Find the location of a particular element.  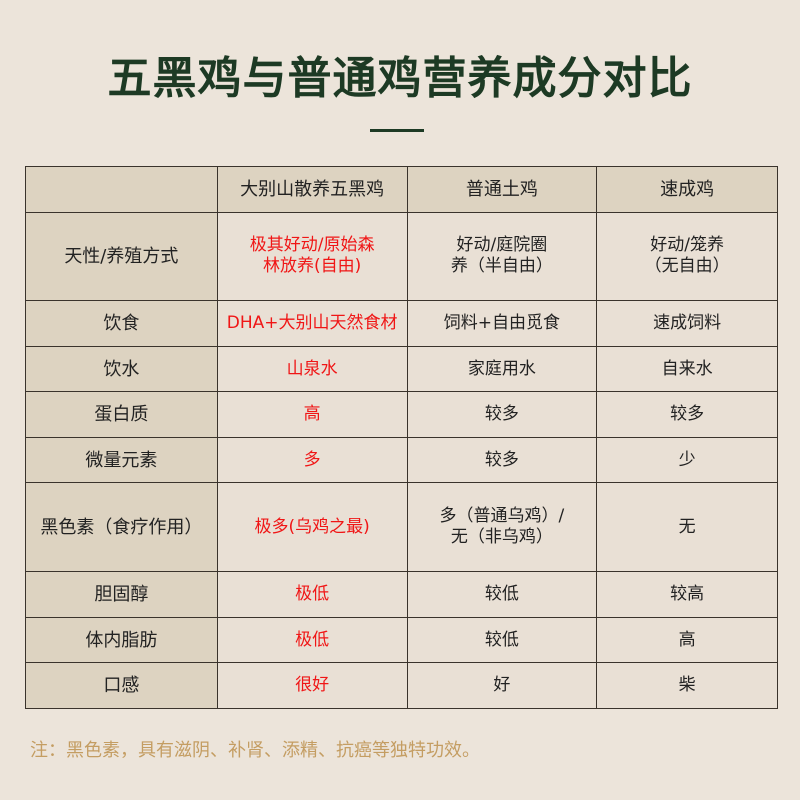

header-sucheng: 速成鸡 is located at coordinates (687, 189).